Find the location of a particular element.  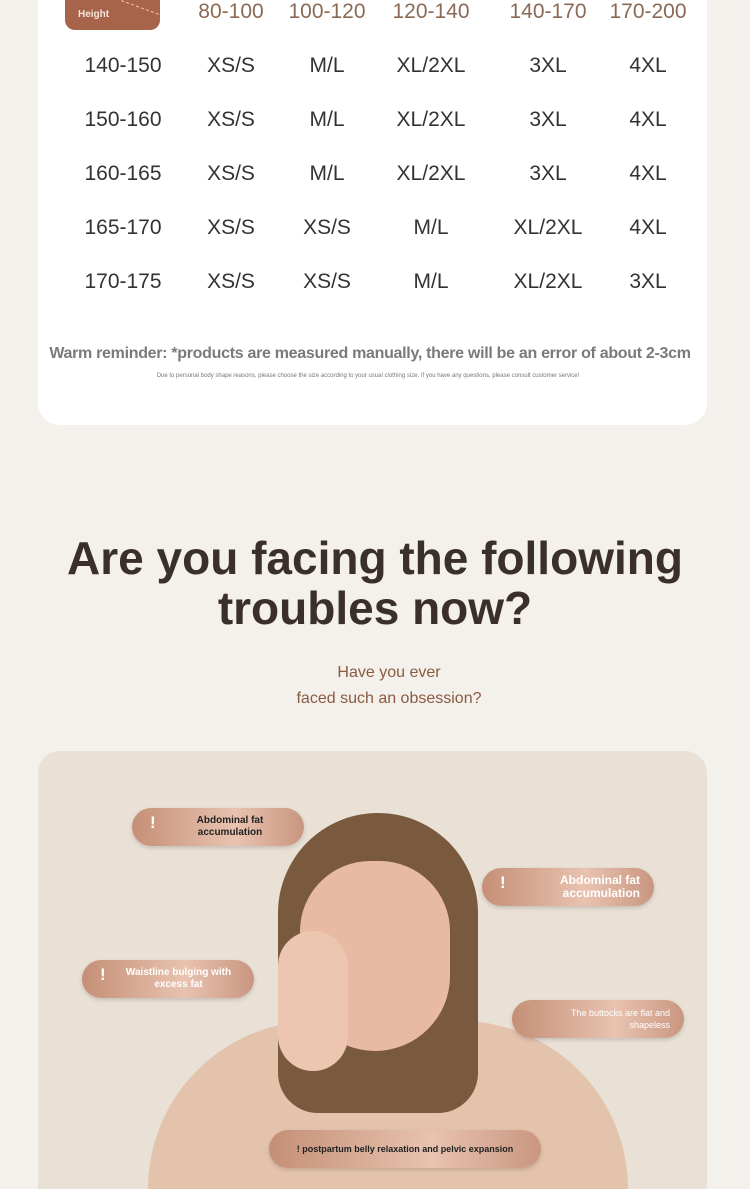

section-subtitle: Have you ever faced such an obsession? is located at coordinates (375, 686).